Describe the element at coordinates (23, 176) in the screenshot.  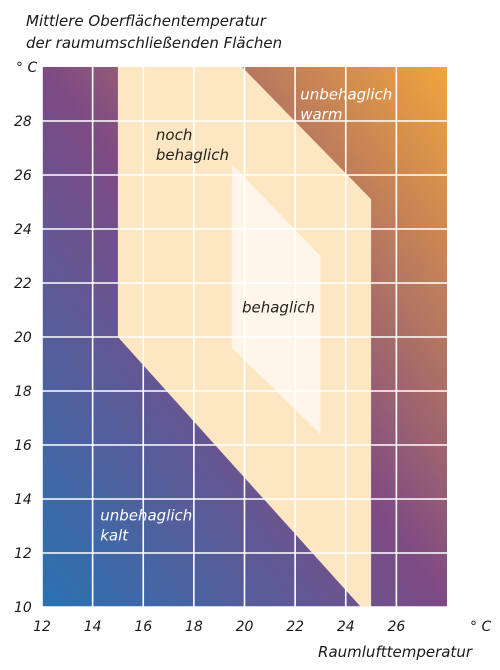
I see `y-tick-label: 26` at that location.